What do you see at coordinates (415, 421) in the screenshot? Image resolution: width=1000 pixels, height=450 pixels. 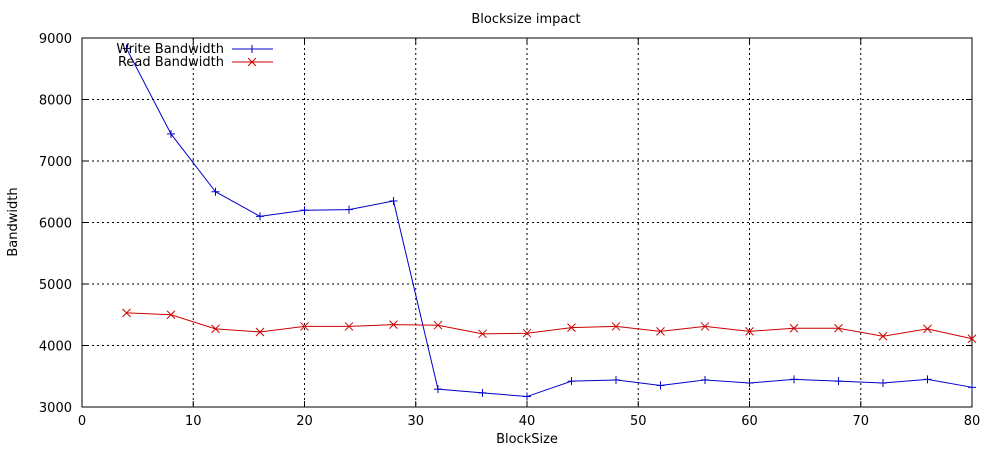 I see `x-tick-label: 30` at bounding box center [415, 421].